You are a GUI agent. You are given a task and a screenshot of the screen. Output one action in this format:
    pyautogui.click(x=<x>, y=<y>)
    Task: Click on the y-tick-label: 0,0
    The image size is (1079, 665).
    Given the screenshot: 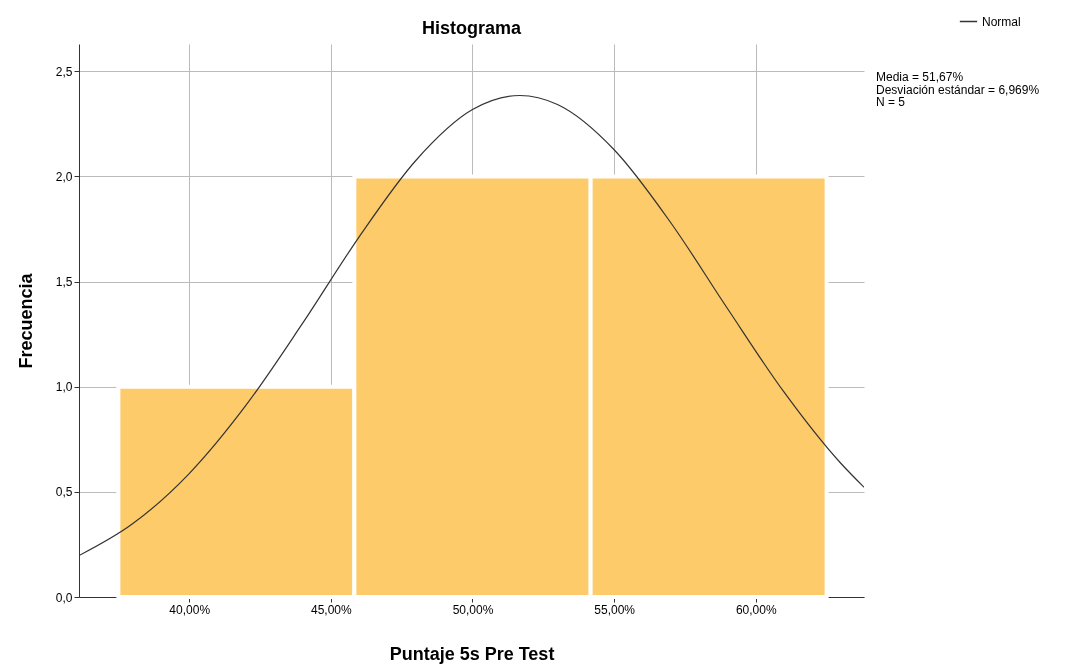 What is the action you would take?
    pyautogui.click(x=64, y=597)
    